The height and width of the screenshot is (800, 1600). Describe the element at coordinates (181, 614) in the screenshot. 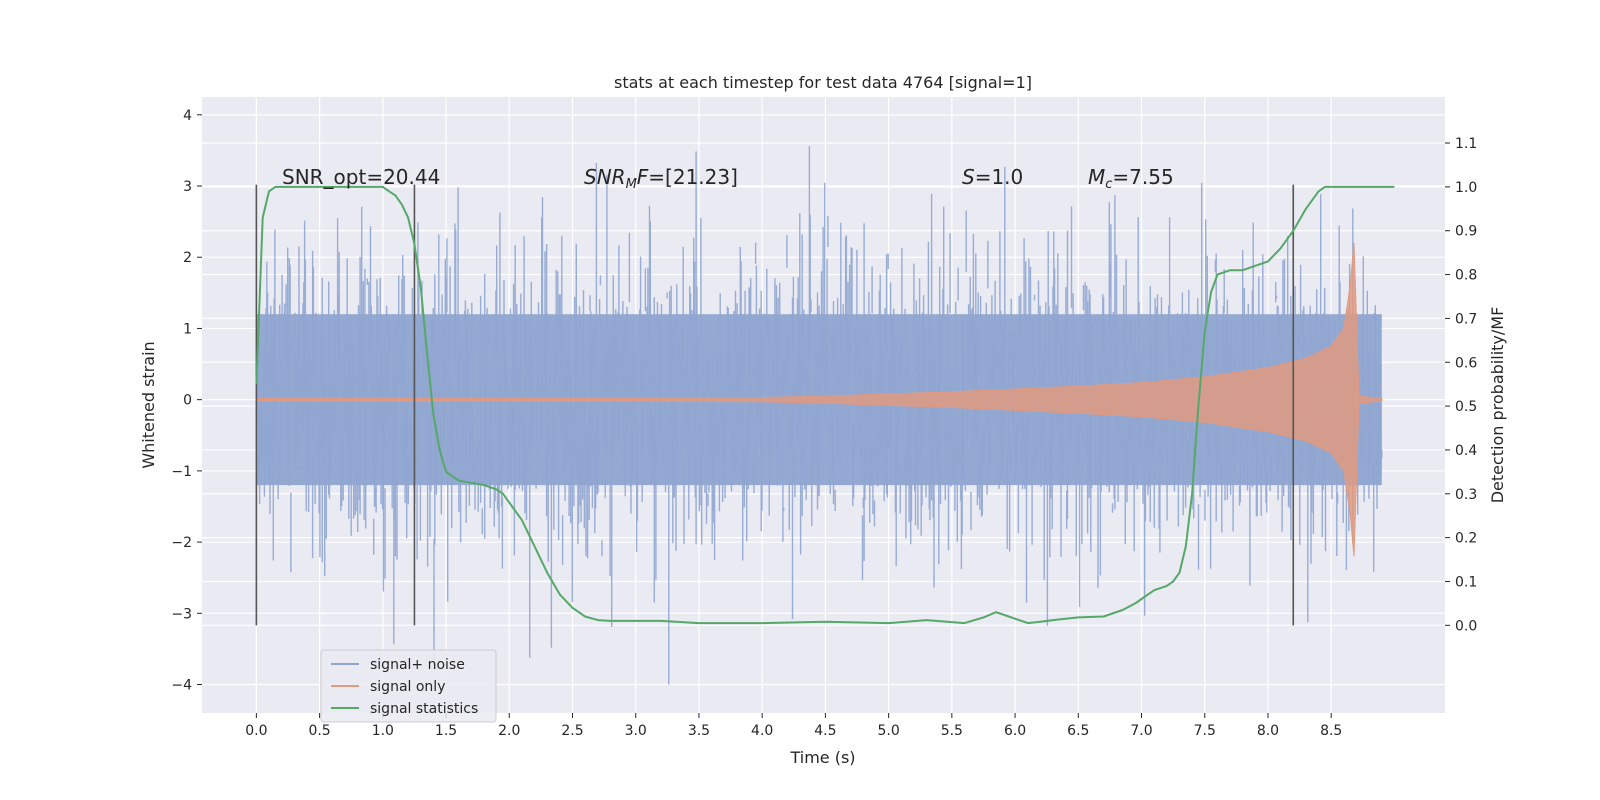

I see `y-tick-label: −3` at that location.